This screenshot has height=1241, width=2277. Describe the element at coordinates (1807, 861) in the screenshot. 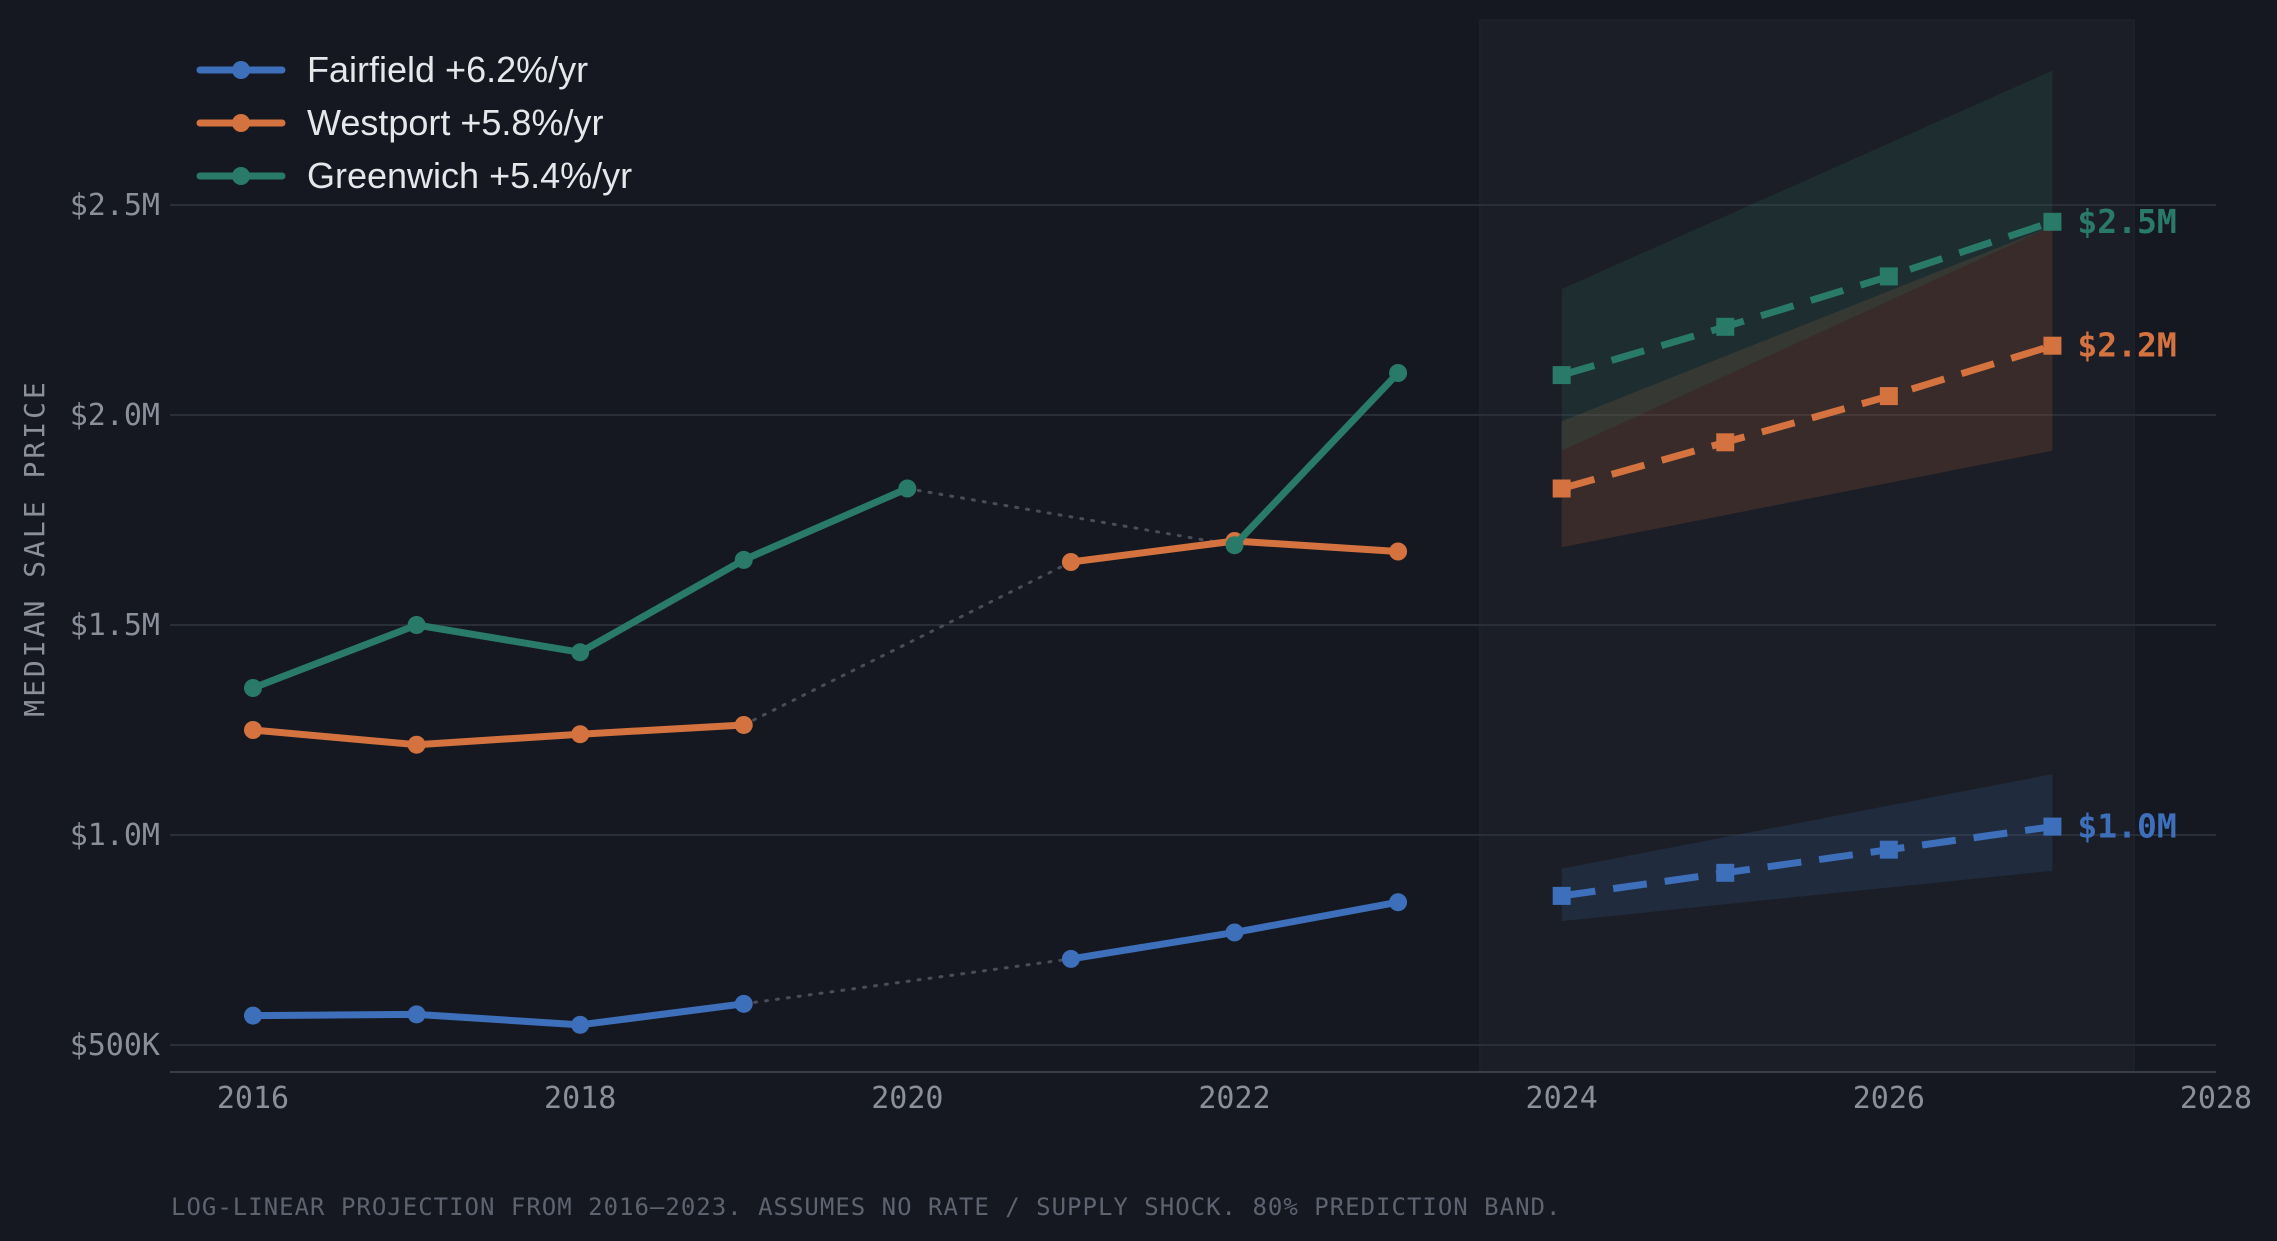

I see `fairfield-forecast-line` at that location.